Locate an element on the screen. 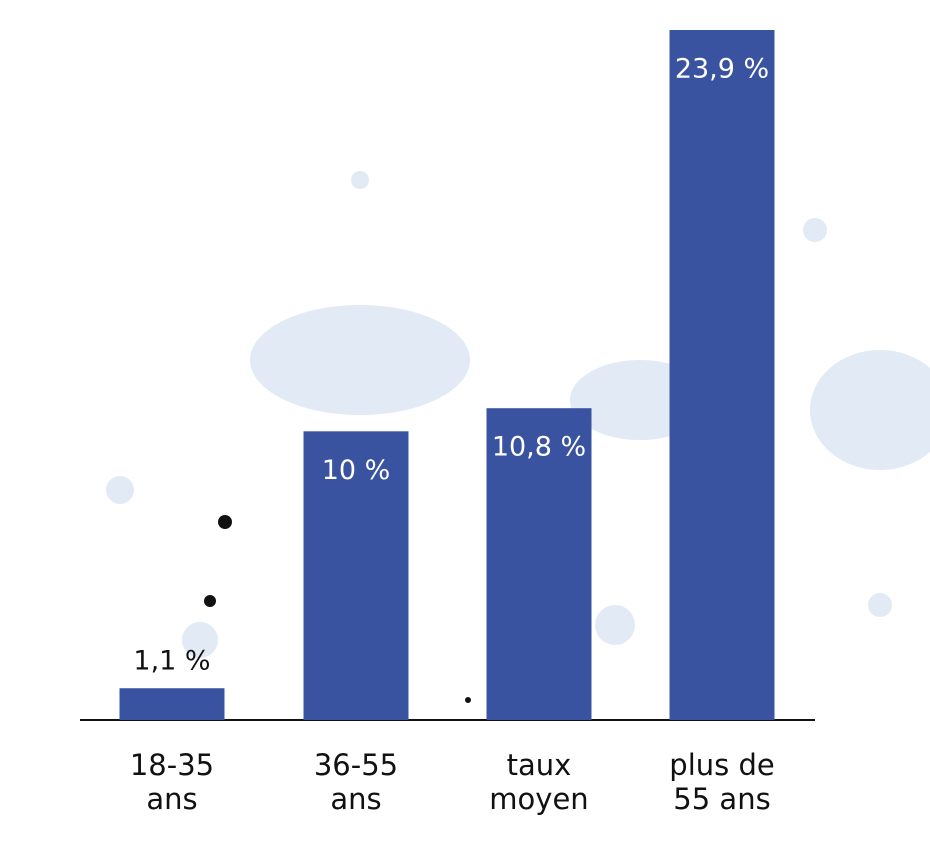  x-tick-label: 18-35 ans is located at coordinates (172, 782).